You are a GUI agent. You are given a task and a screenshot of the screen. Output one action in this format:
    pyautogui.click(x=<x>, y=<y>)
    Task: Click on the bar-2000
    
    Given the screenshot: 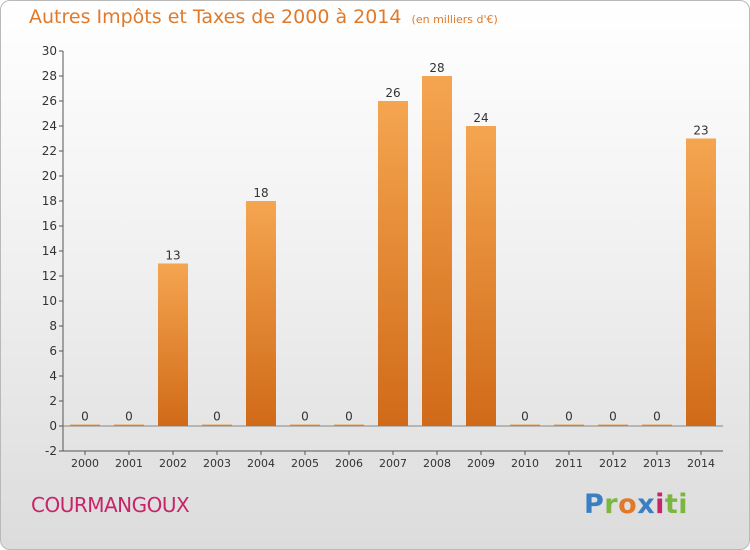 What is the action you would take?
    pyautogui.click(x=85, y=425)
    